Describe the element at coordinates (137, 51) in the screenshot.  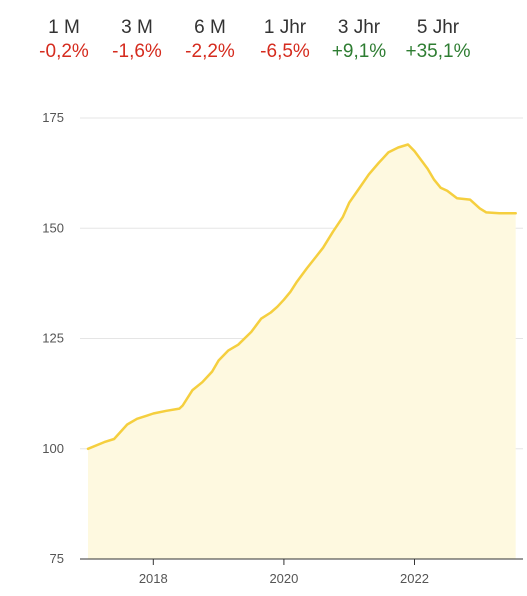
I see `perf-change-value: -1,6%` at that location.